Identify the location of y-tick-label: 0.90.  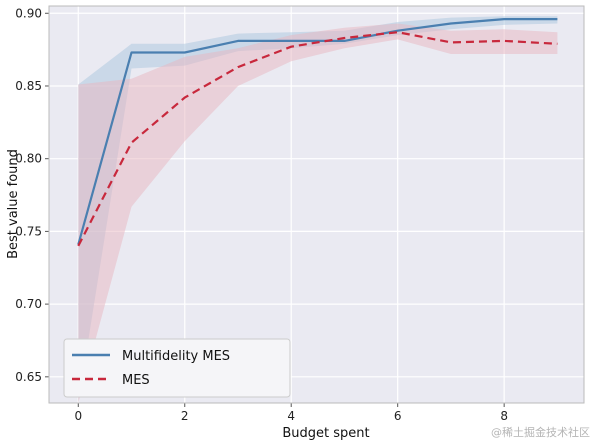
(28, 13).